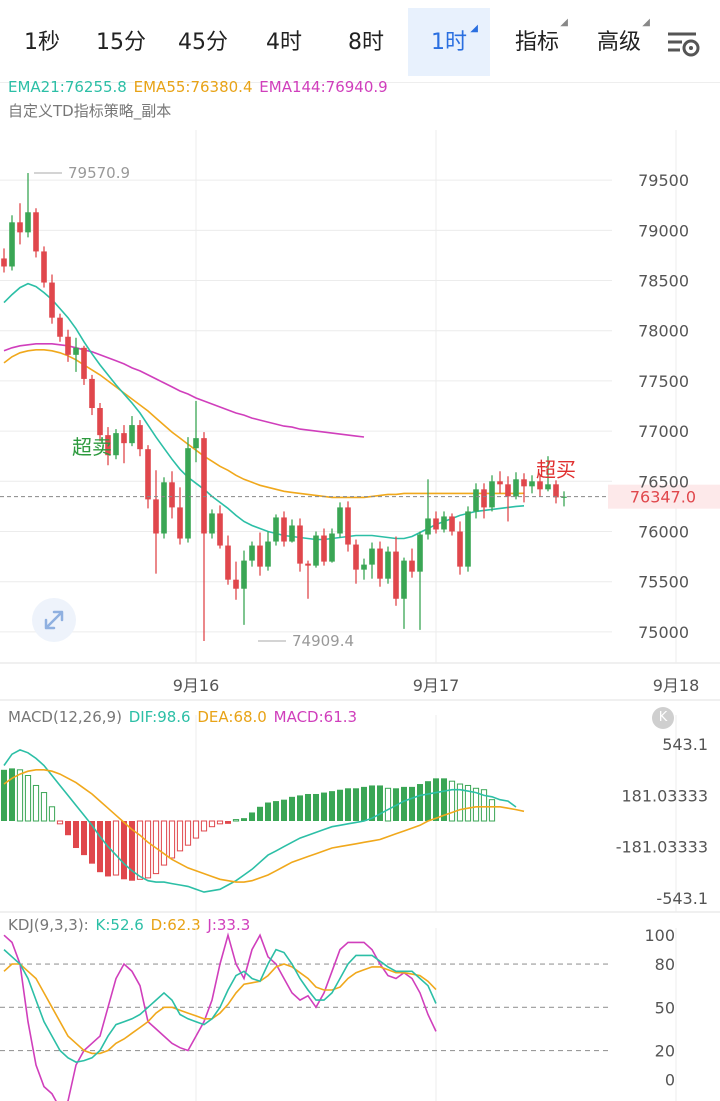  Describe the element at coordinates (537, 41) in the screenshot. I see `tab-indicators: 指标 ◢` at that location.